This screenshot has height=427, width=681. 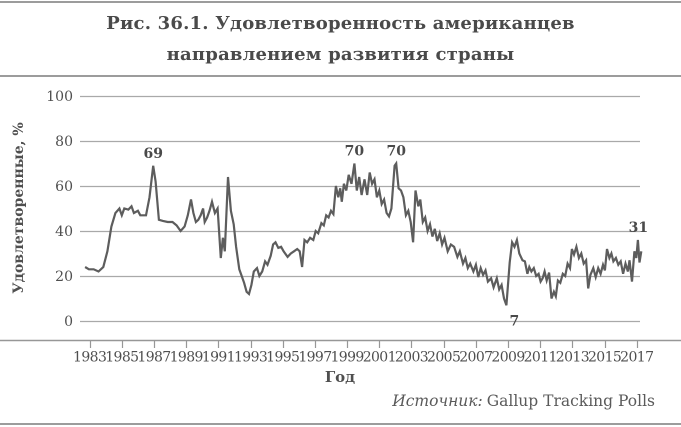 What do you see at coordinates (507, 358) in the screenshot?
I see `x-tick-label: 2009` at bounding box center [507, 358].